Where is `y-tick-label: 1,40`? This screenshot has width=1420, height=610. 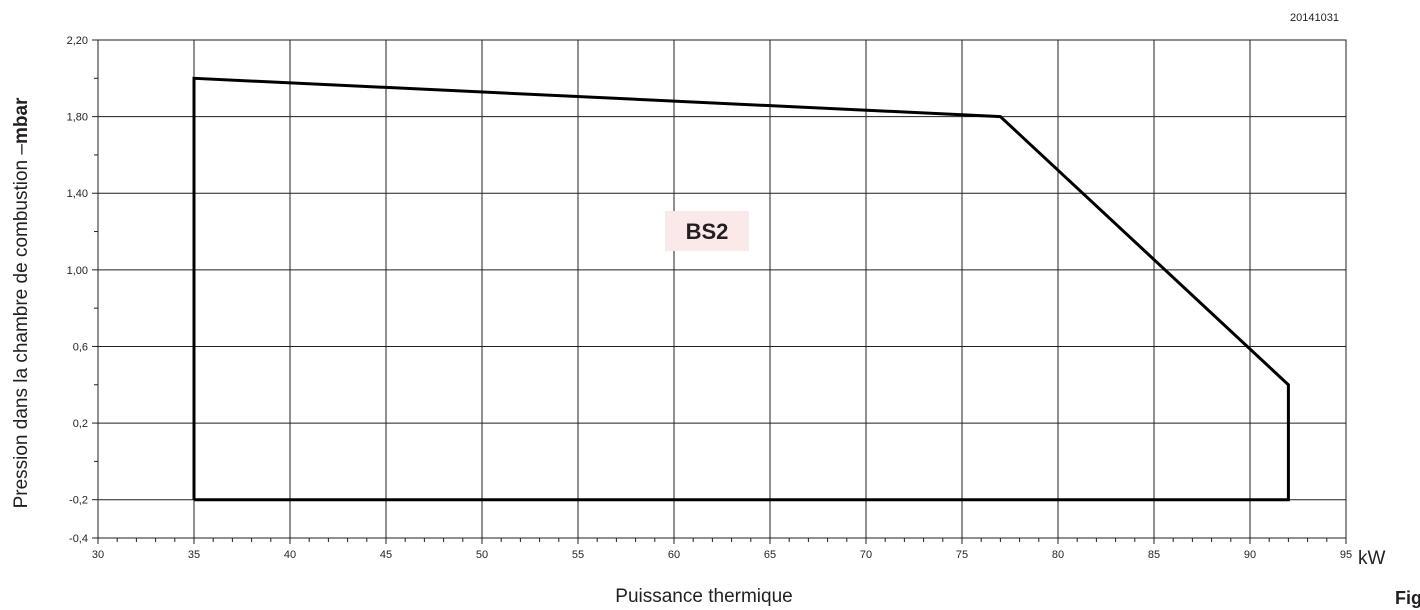
y-tick-label: 1,40 is located at coordinates (77, 194).